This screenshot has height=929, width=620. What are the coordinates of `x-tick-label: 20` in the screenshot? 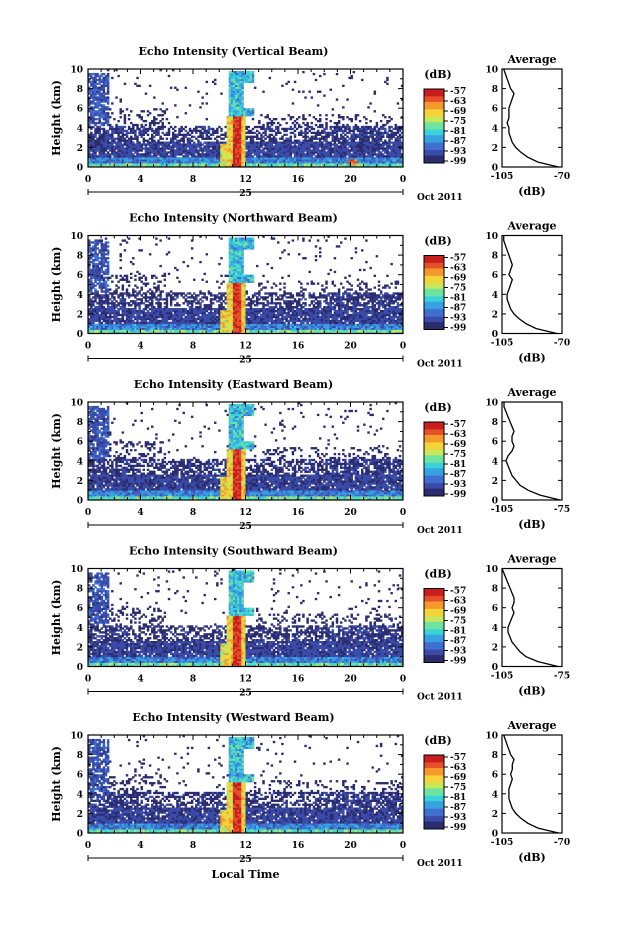 It's located at (350, 180).